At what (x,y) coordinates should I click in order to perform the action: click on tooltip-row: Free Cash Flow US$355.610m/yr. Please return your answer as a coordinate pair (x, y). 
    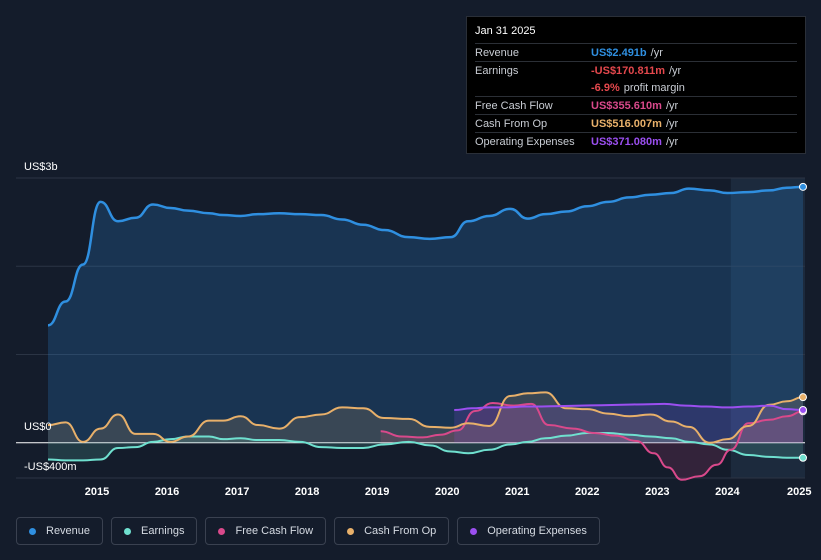
    Looking at the image, I should click on (636, 105).